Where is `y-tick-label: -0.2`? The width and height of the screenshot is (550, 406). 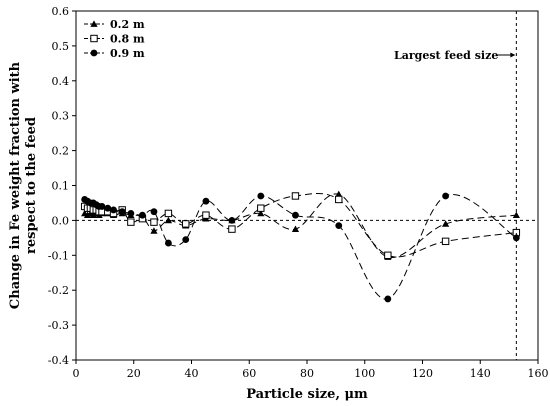 y-tick-label: -0.2 is located at coordinates (58, 290).